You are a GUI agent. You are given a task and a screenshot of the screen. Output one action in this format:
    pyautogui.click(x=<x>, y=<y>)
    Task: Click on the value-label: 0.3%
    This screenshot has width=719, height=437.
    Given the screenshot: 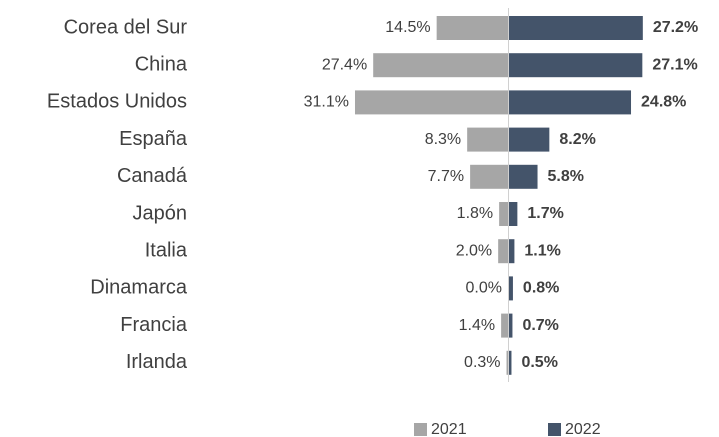 What is the action you would take?
    pyautogui.click(x=482, y=362)
    